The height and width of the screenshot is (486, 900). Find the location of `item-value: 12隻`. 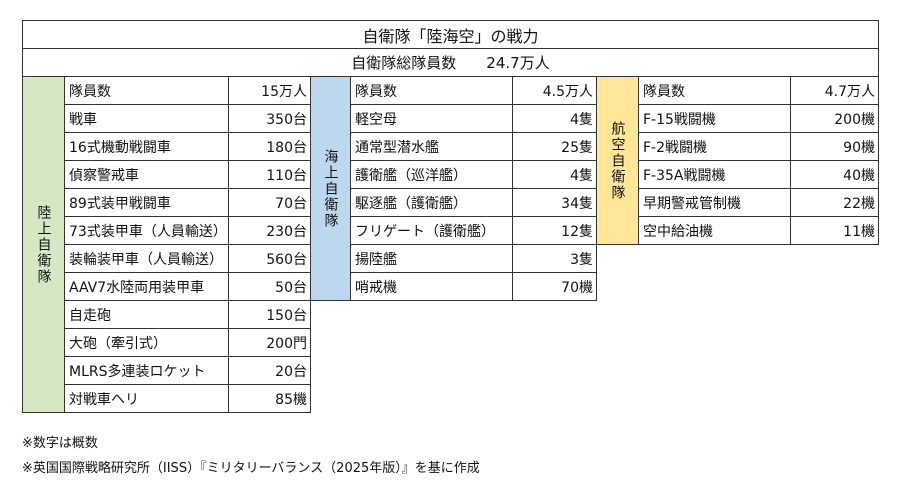

item-value: 12隻 is located at coordinates (554, 230).